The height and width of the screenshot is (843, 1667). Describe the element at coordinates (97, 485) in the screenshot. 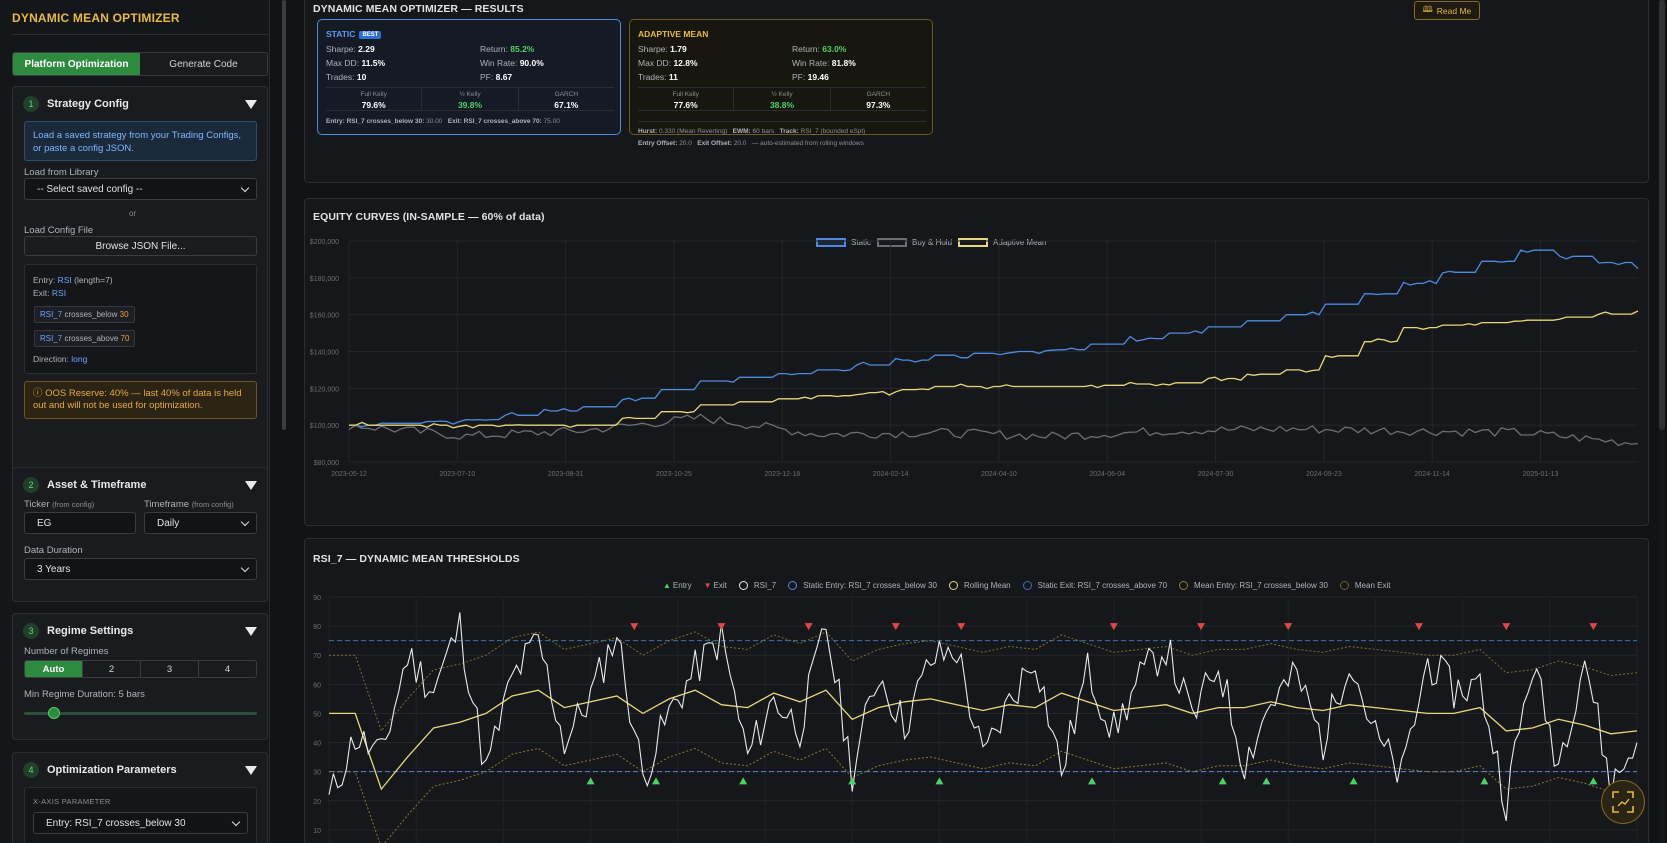

I see `panel-title: Asset & Timeframe` at that location.